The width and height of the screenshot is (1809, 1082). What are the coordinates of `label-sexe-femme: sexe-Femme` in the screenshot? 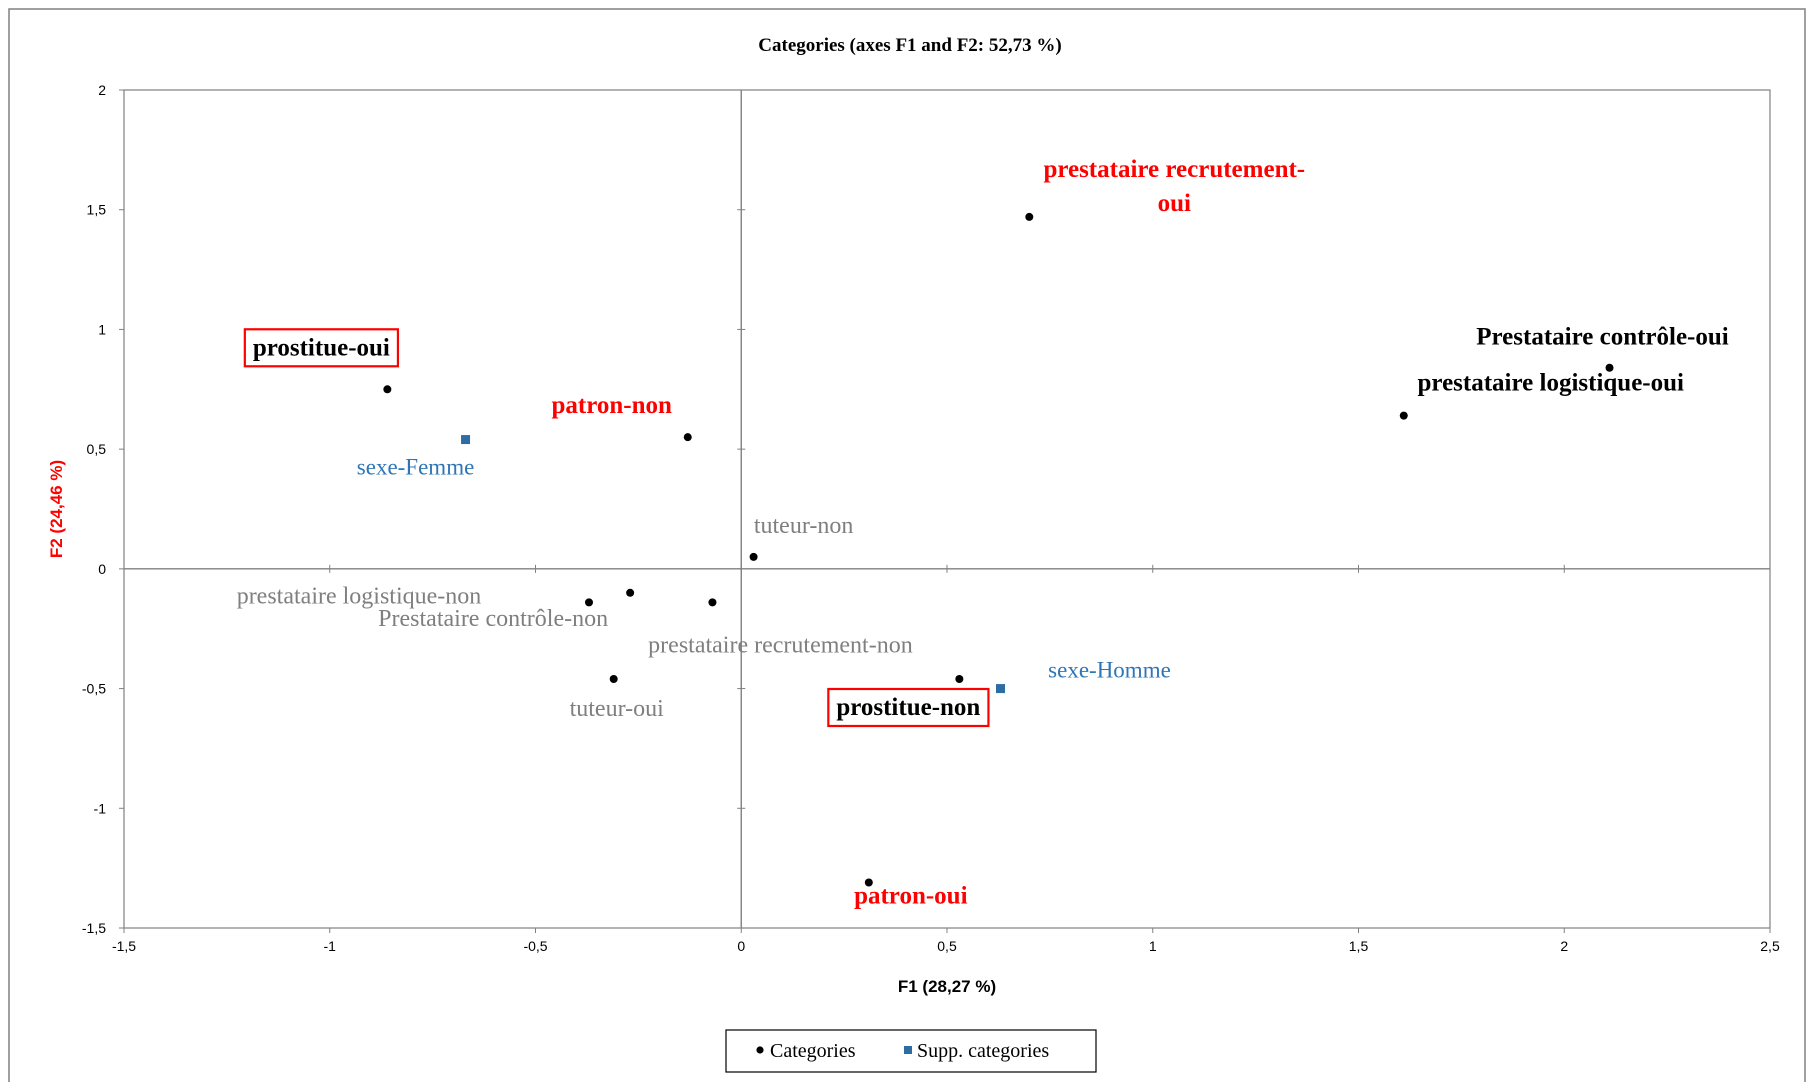 It's located at (416, 467).